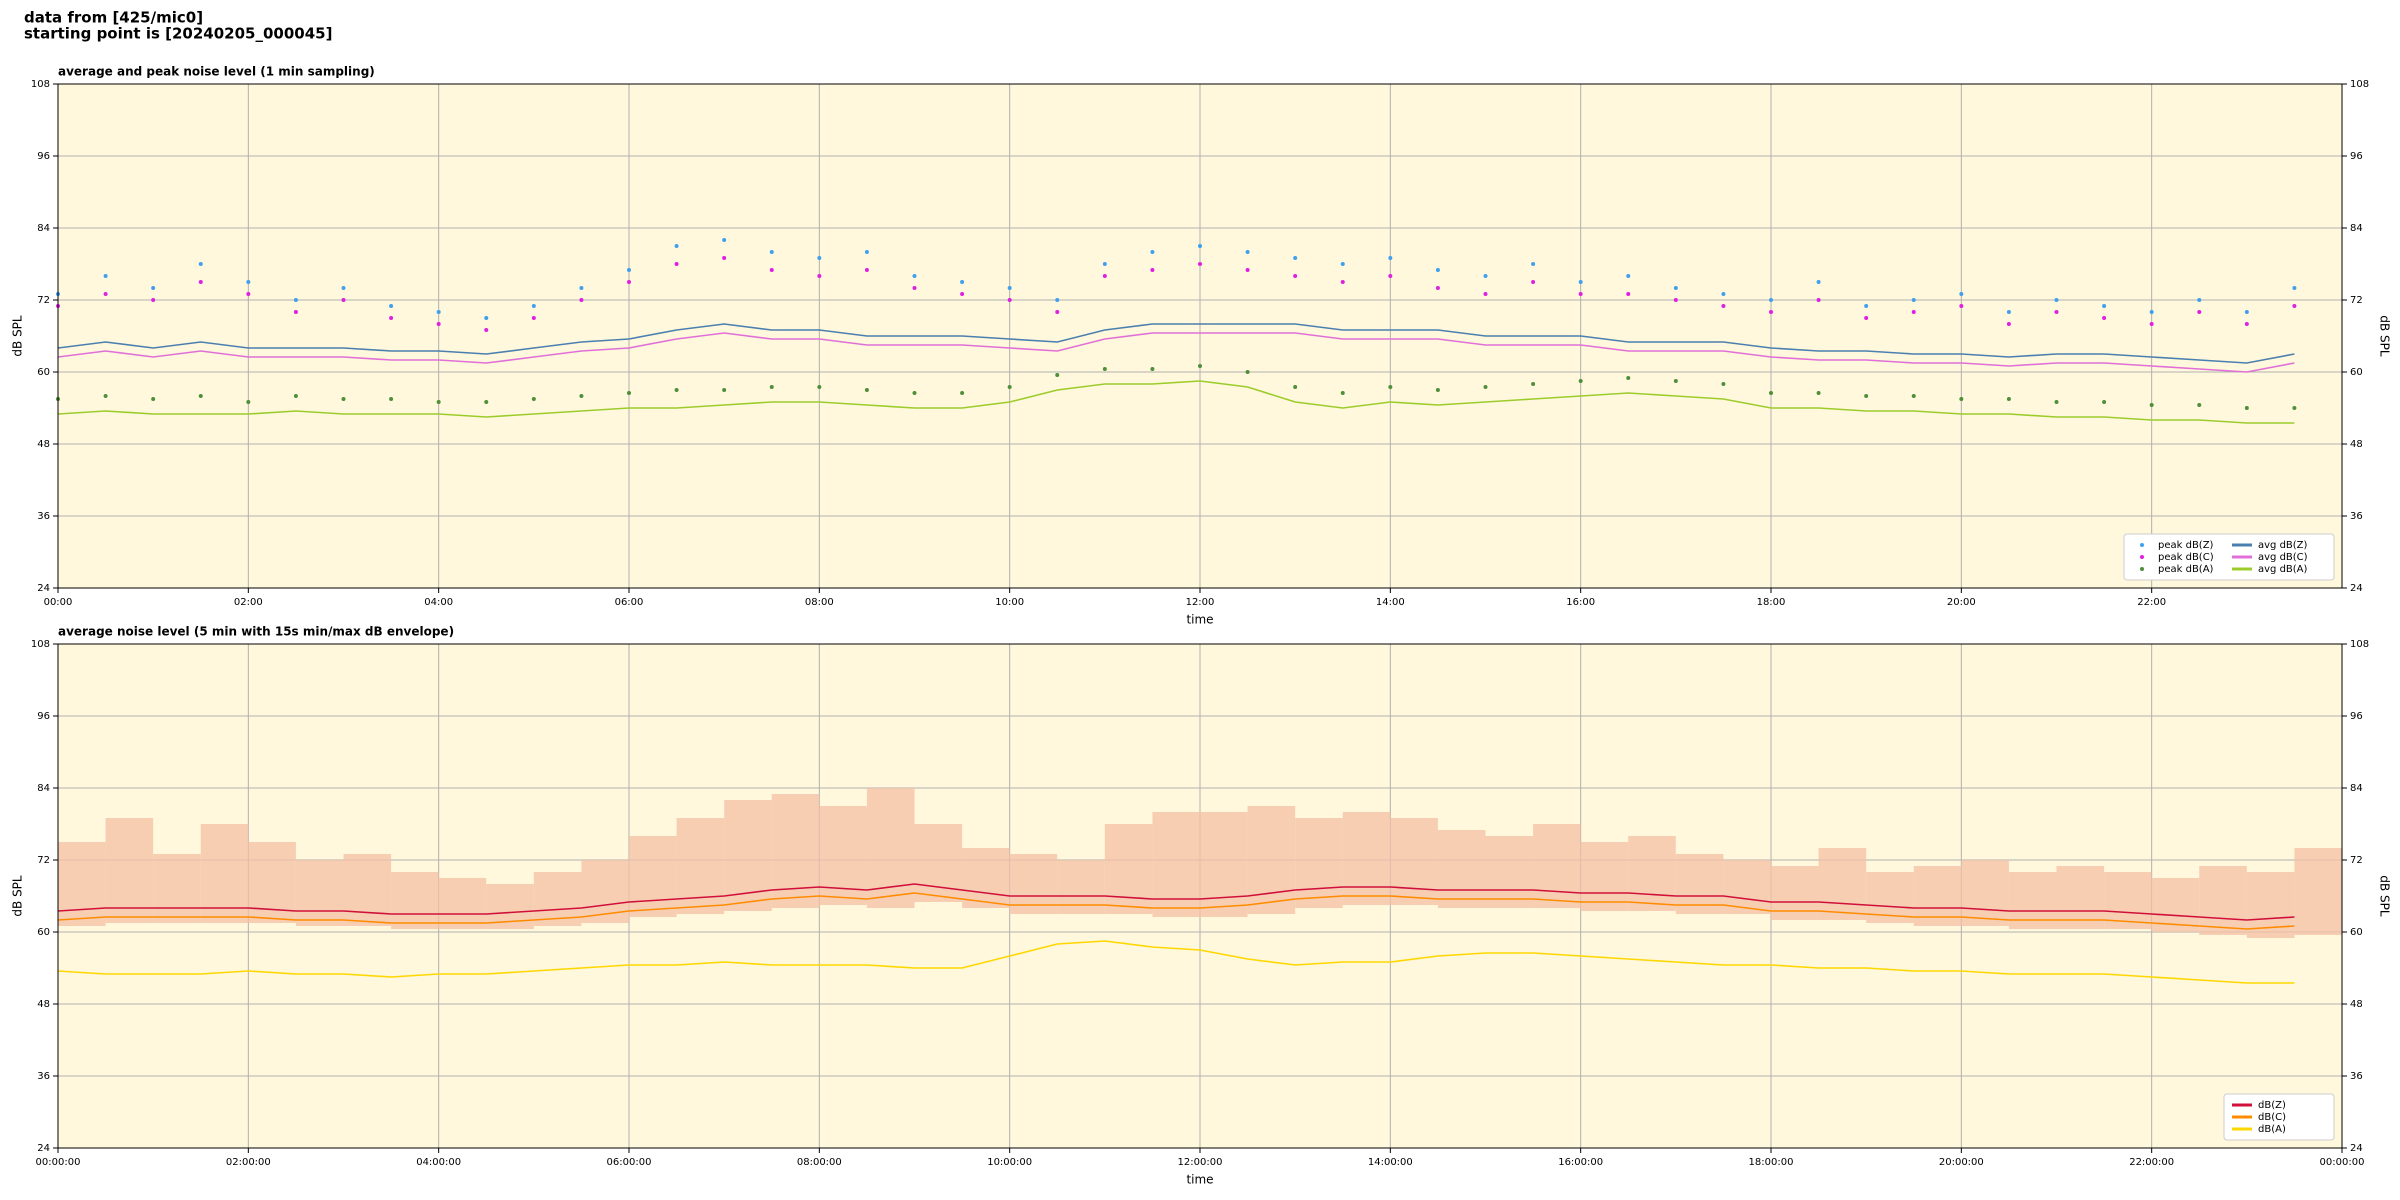 This screenshot has height=1200, width=2400. I want to click on y2-tick-label: 24, so click(2356, 588).